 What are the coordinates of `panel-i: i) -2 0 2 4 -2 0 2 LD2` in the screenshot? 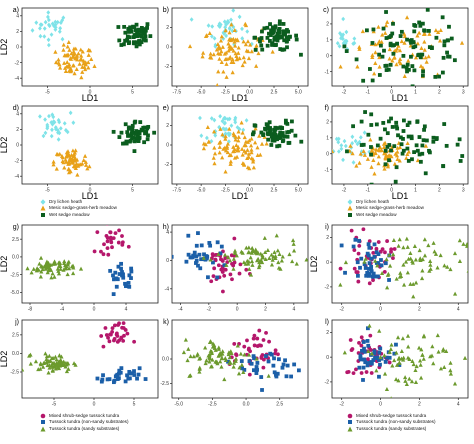 It's located at (389, 268).